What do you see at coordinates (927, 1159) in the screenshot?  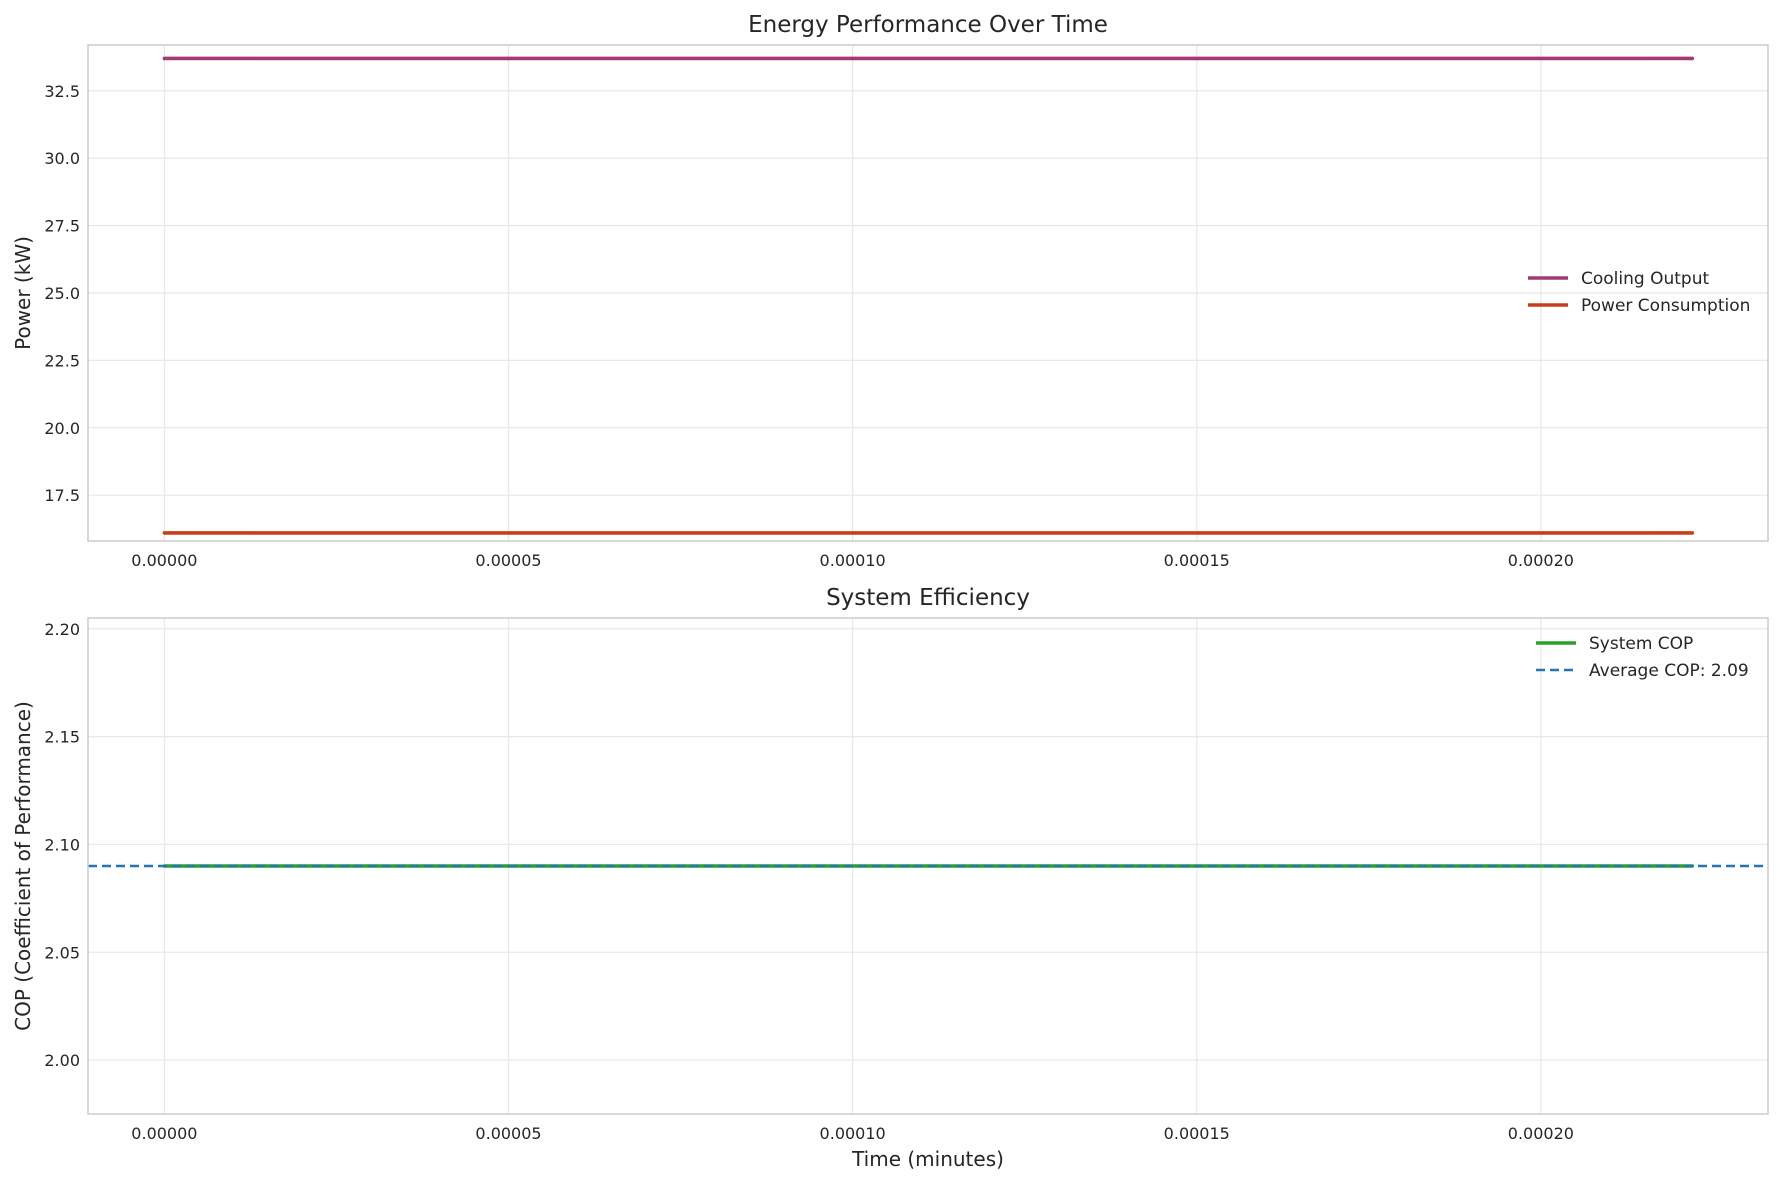 I see `x-axis-label: Time (minutes)` at bounding box center [927, 1159].